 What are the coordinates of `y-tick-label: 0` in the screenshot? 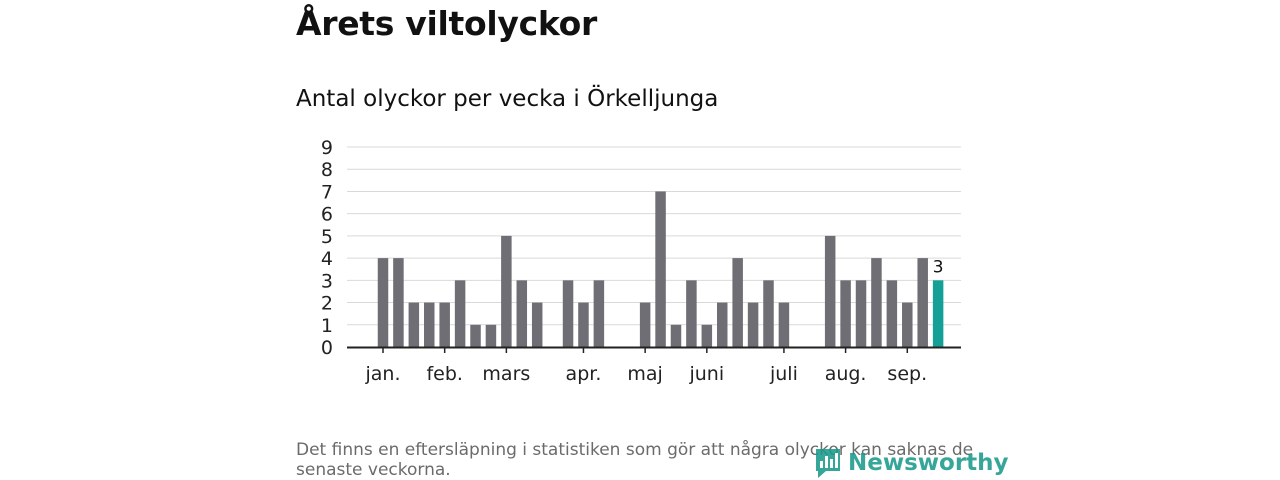 It's located at (327, 348).